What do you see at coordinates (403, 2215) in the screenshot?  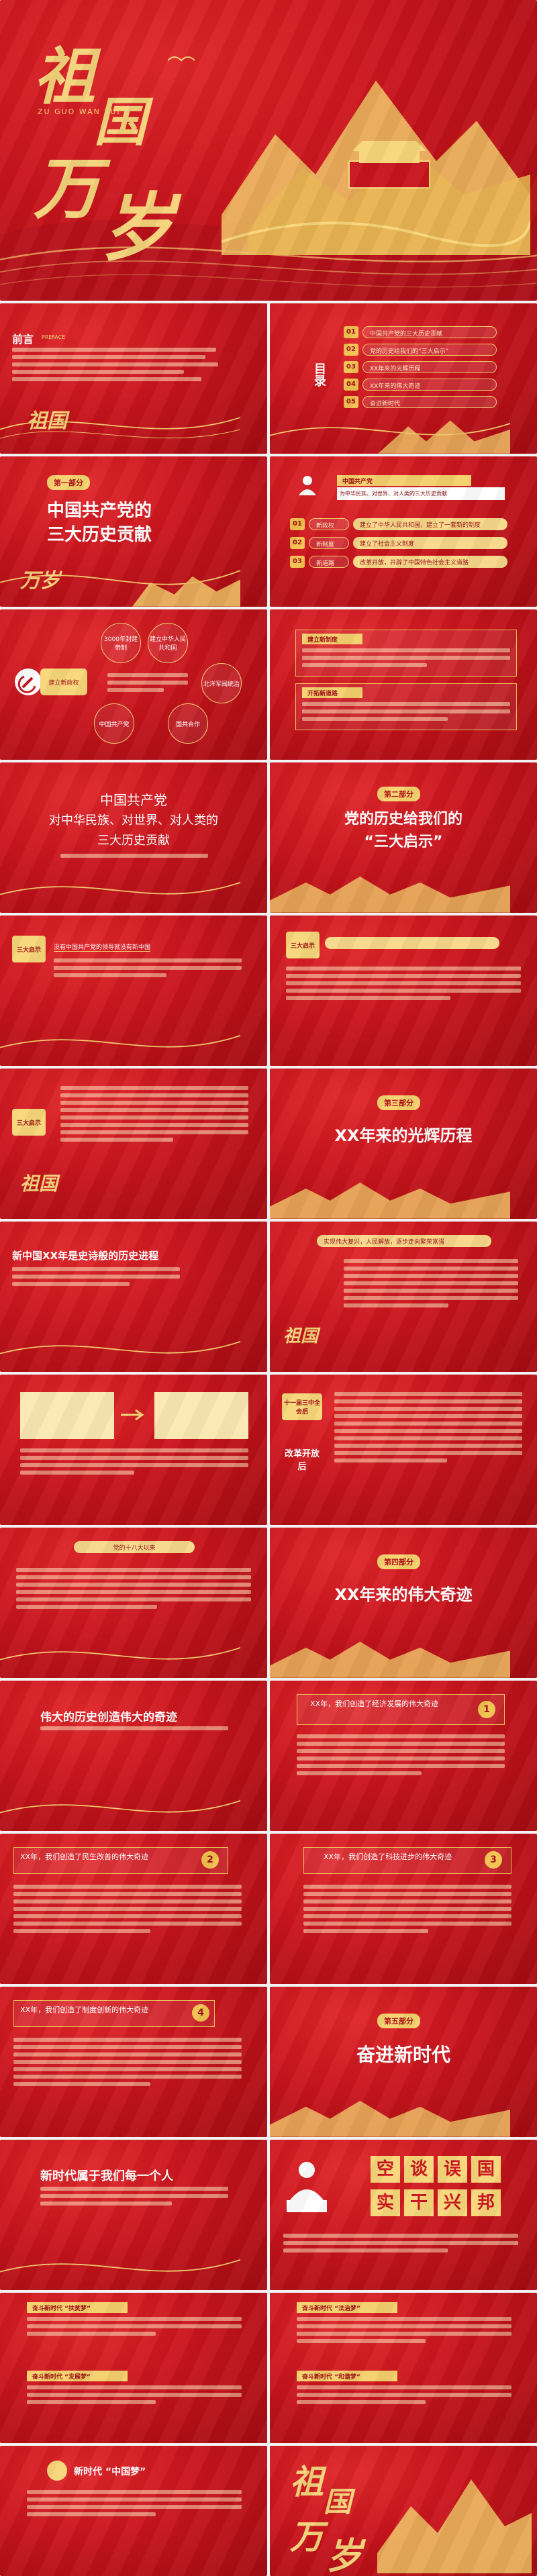 I see `slogan-slide: 空 谈 误 国 实 干 兴 邦` at bounding box center [403, 2215].